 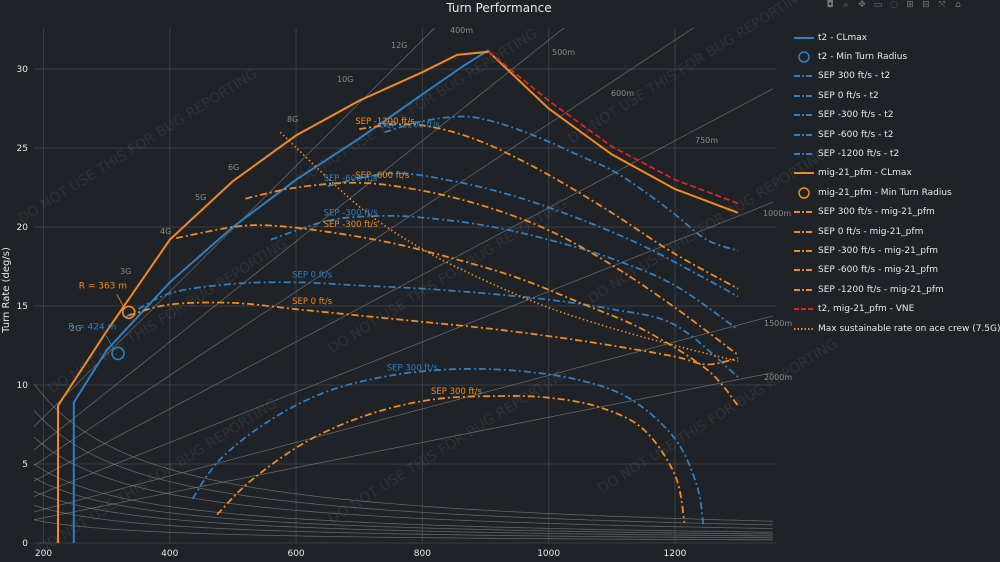 I want to click on legend-label: SEP 0 ft/s - t2, so click(x=848, y=95).